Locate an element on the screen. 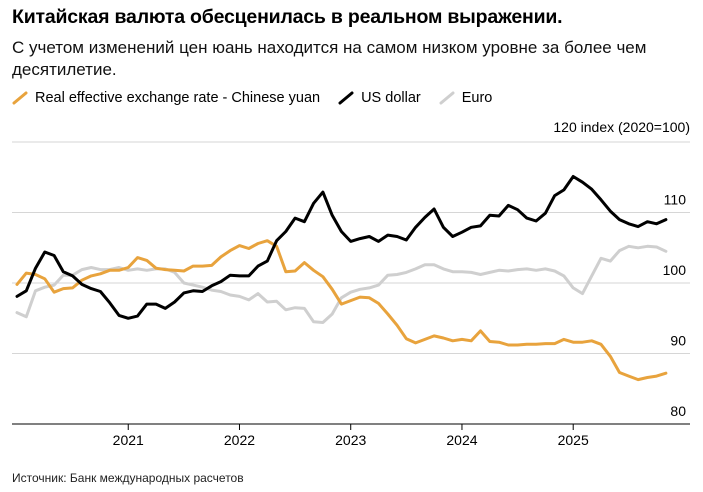 This screenshot has width=703, height=492. legend-label-usd: US dollar is located at coordinates (391, 98).